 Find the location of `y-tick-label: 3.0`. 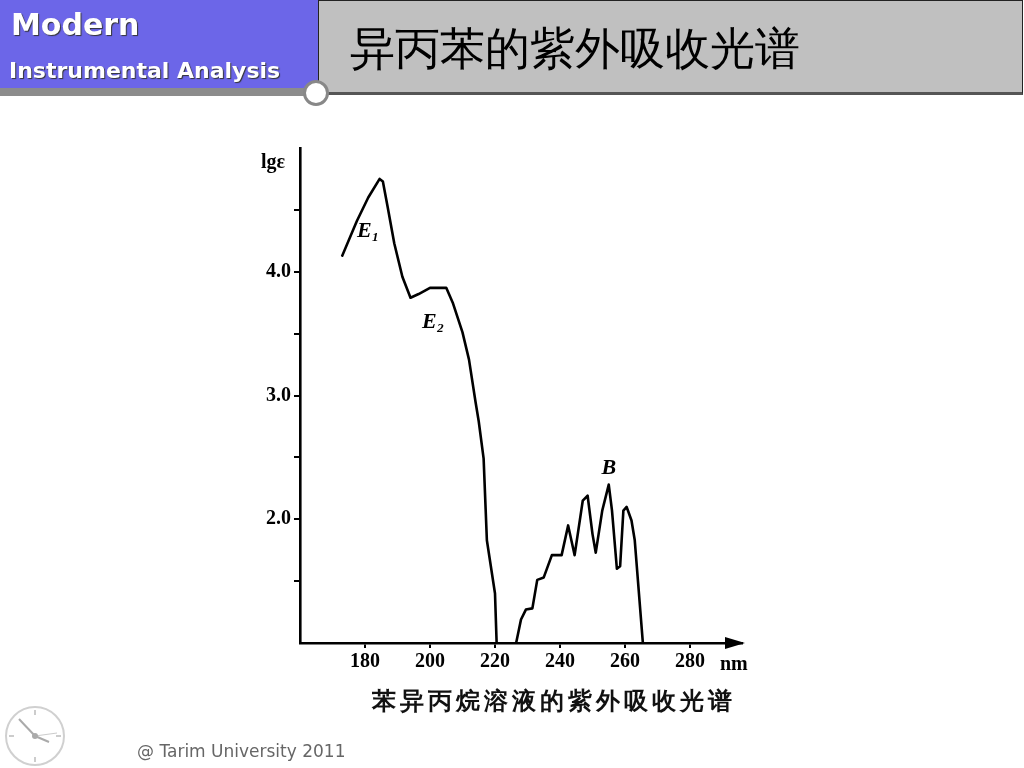

y-tick-label: 3.0 is located at coordinates (278, 393).